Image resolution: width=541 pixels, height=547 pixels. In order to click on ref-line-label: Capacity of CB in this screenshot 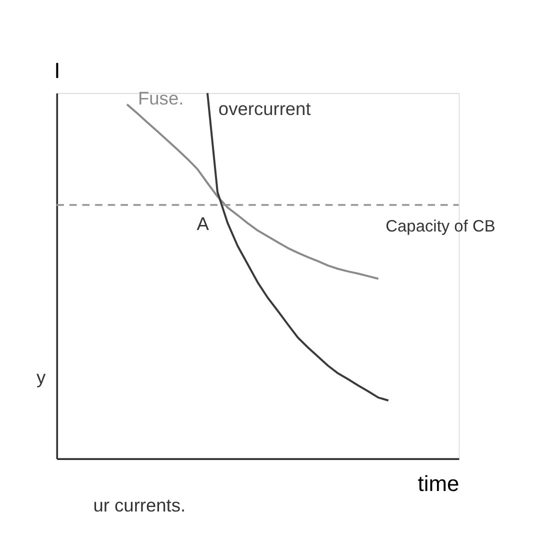, I will do `click(441, 226)`.